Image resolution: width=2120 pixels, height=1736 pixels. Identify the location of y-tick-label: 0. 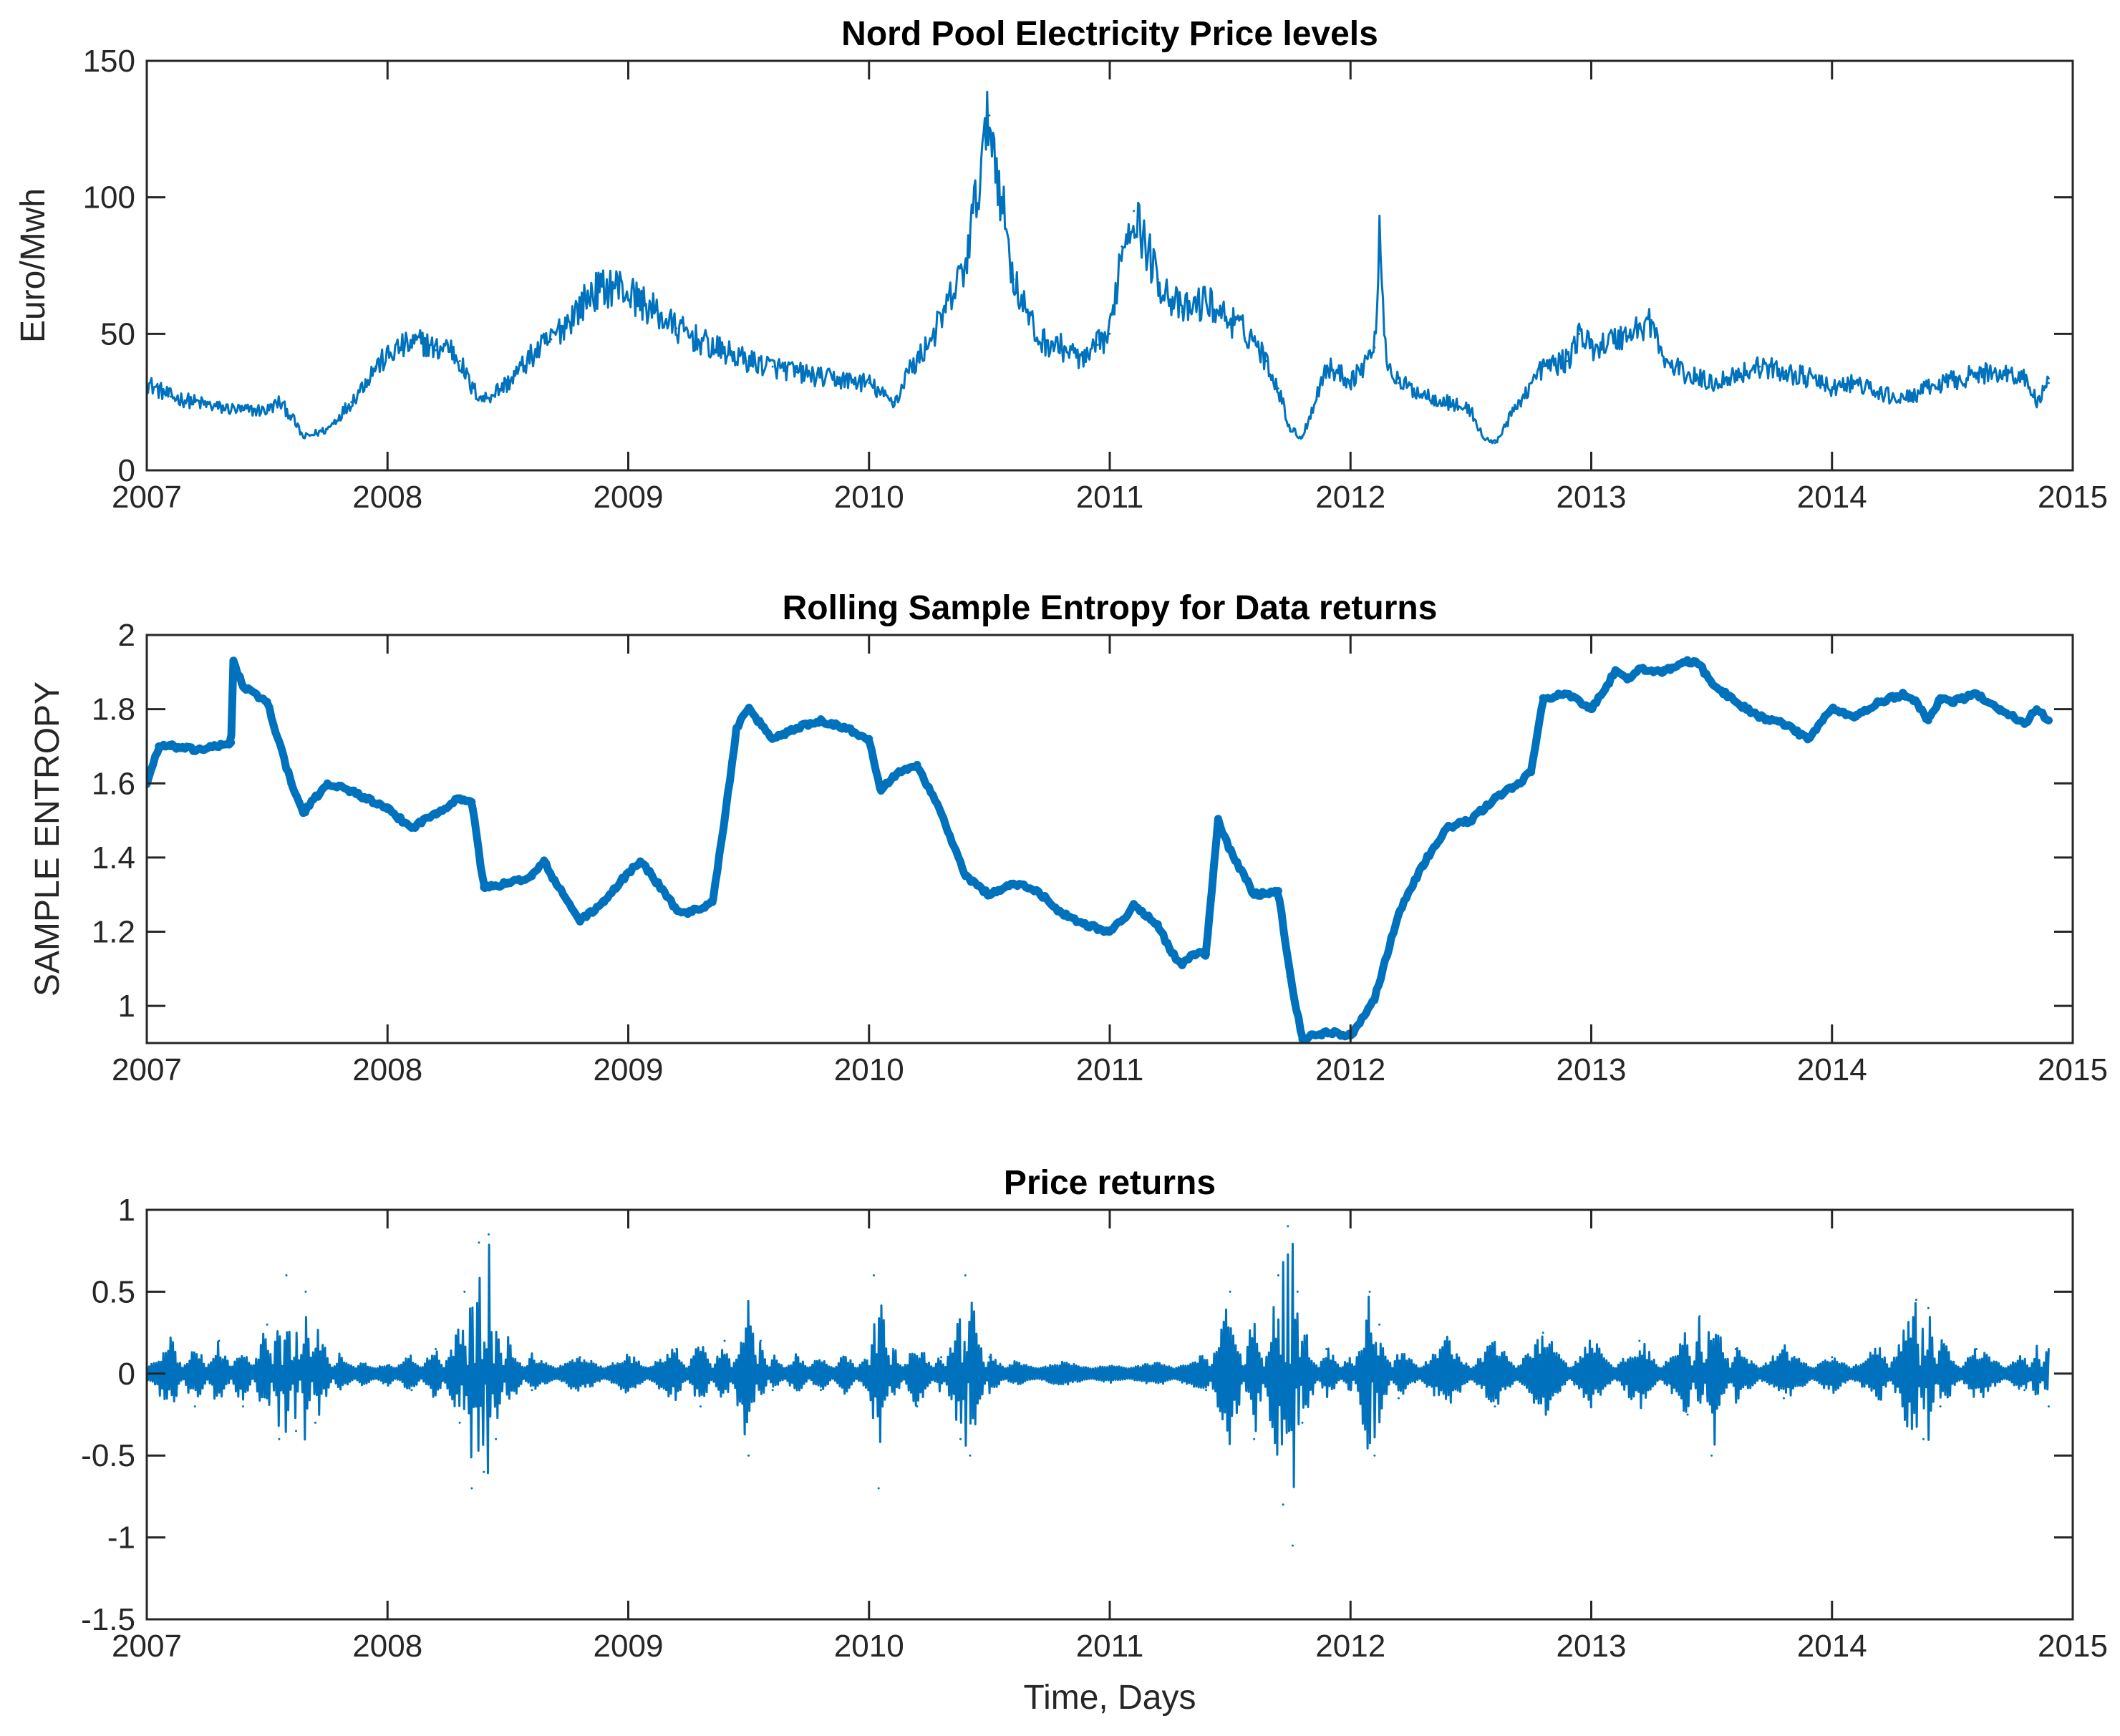
(126, 470).